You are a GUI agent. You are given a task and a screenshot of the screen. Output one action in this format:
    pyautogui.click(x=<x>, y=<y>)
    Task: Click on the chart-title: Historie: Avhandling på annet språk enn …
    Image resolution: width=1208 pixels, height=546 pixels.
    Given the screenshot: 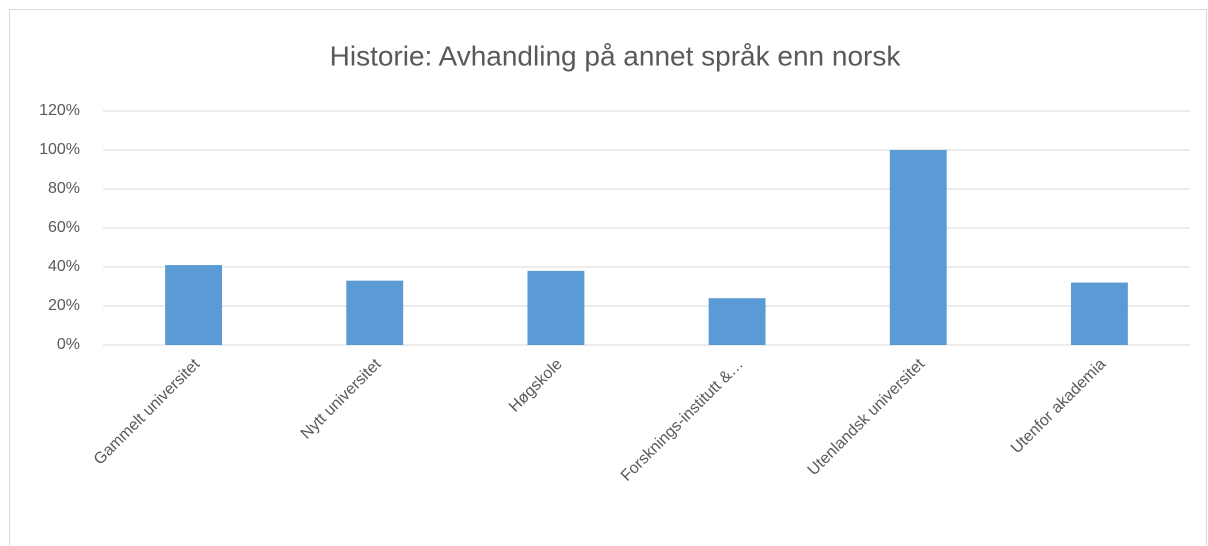 What is the action you would take?
    pyautogui.click(x=616, y=55)
    